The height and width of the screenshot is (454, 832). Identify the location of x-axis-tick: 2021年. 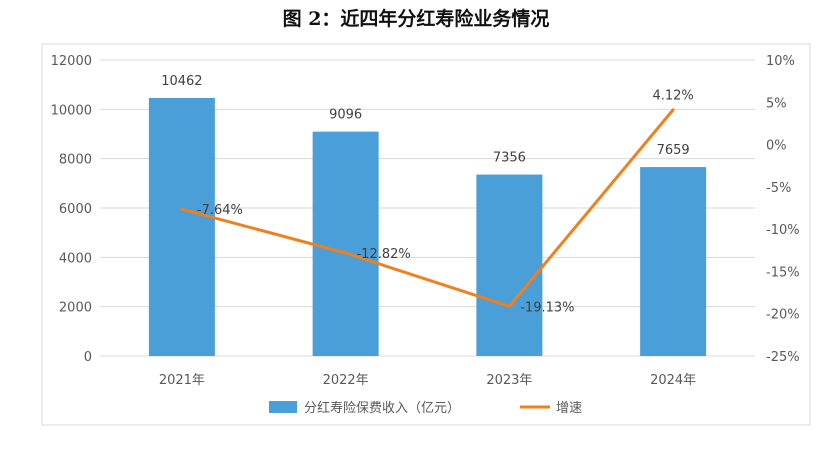
(182, 380).